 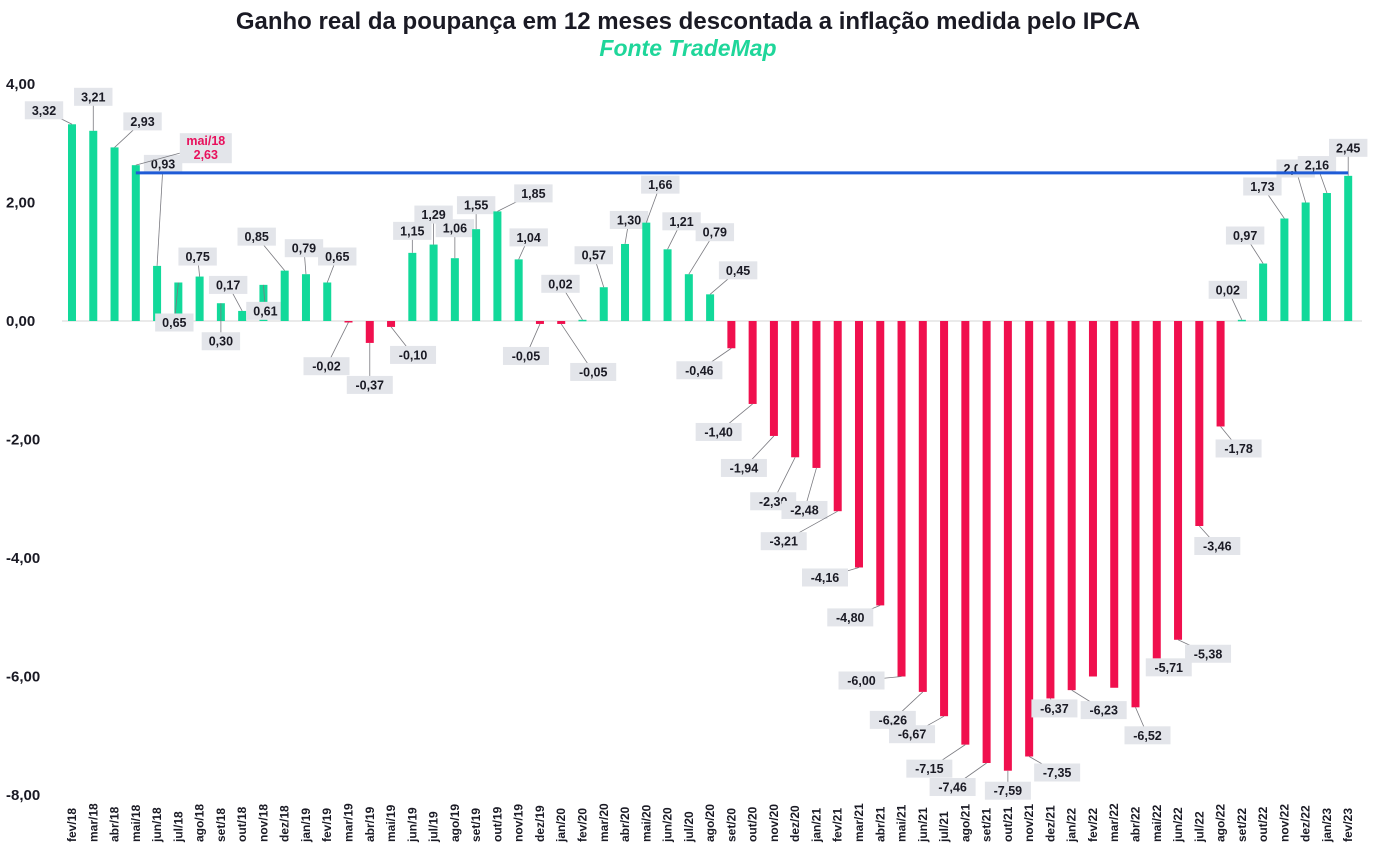 I want to click on x-tick-label: nov/19, so click(x=519, y=823).